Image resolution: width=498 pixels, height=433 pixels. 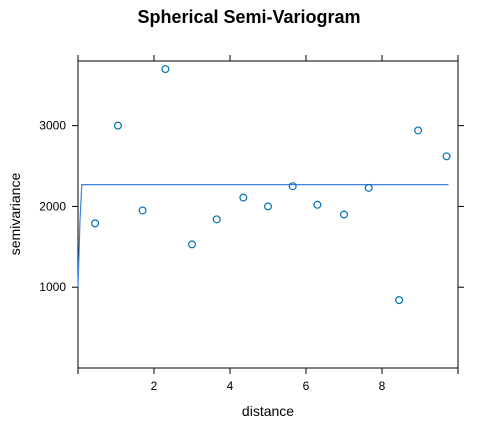 What do you see at coordinates (382, 386) in the screenshot?
I see `x-tick-label: 8` at bounding box center [382, 386].